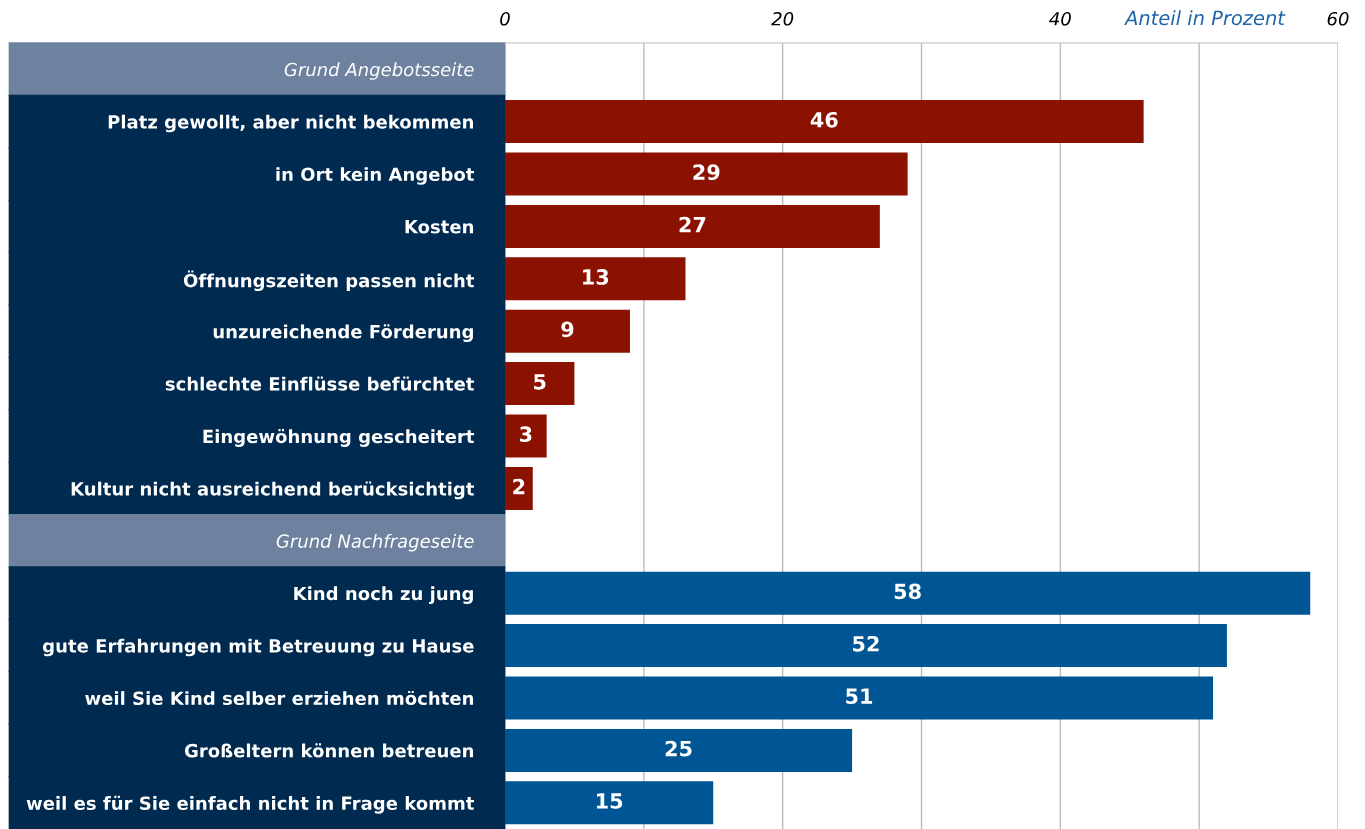 The height and width of the screenshot is (829, 1365). I want to click on x-tick-label: 60, so click(1338, 18).